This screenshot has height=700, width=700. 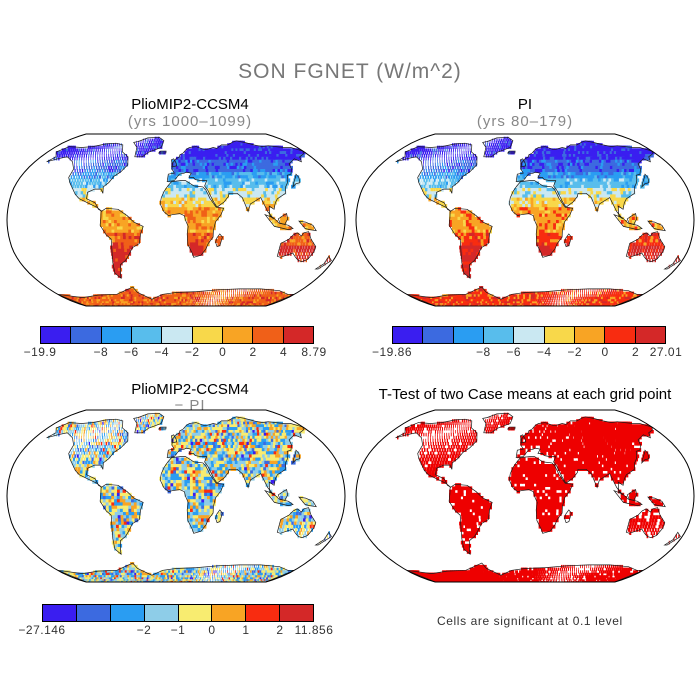 I want to click on colorbar-label: −19.86, so click(x=392, y=352).